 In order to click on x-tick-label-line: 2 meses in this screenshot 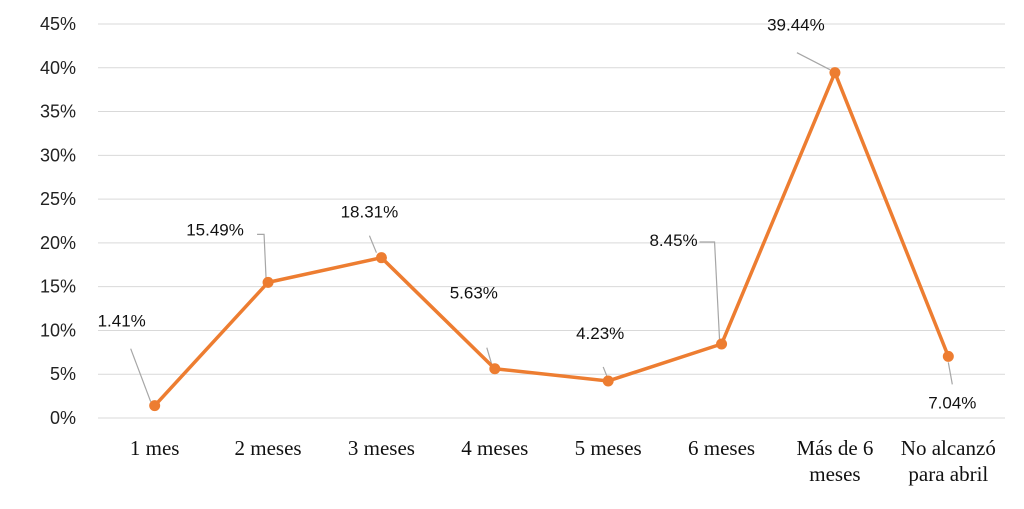, I will do `click(268, 448)`.